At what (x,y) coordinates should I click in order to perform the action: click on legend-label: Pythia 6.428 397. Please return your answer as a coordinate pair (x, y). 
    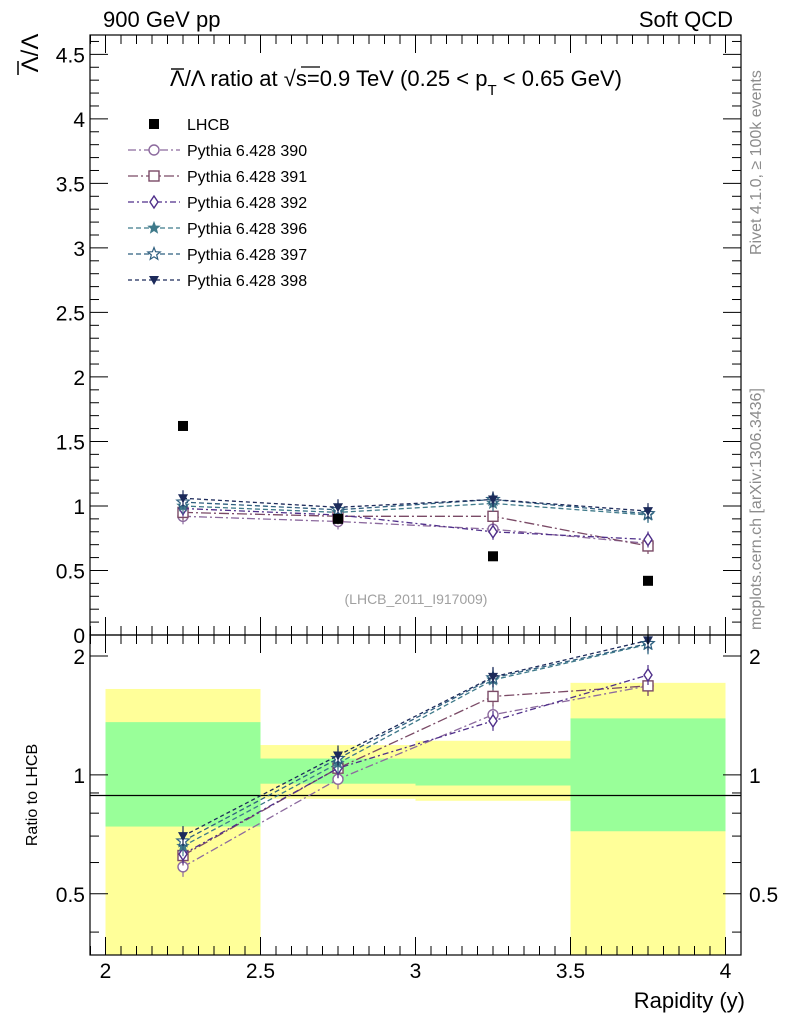
    Looking at the image, I should click on (247, 255).